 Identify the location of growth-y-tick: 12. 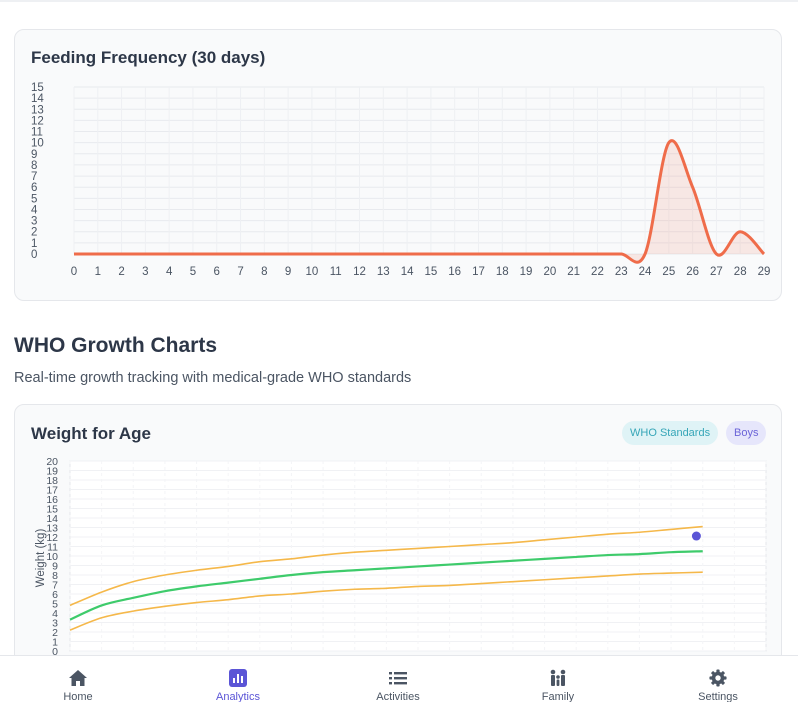
(52, 538).